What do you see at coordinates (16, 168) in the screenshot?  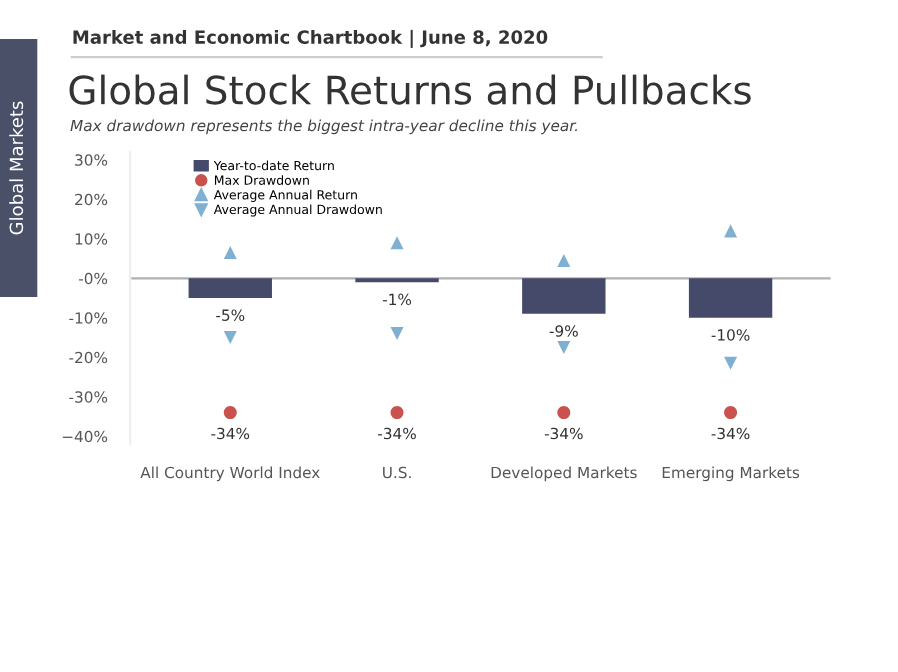 I see `text: Global Markets` at bounding box center [16, 168].